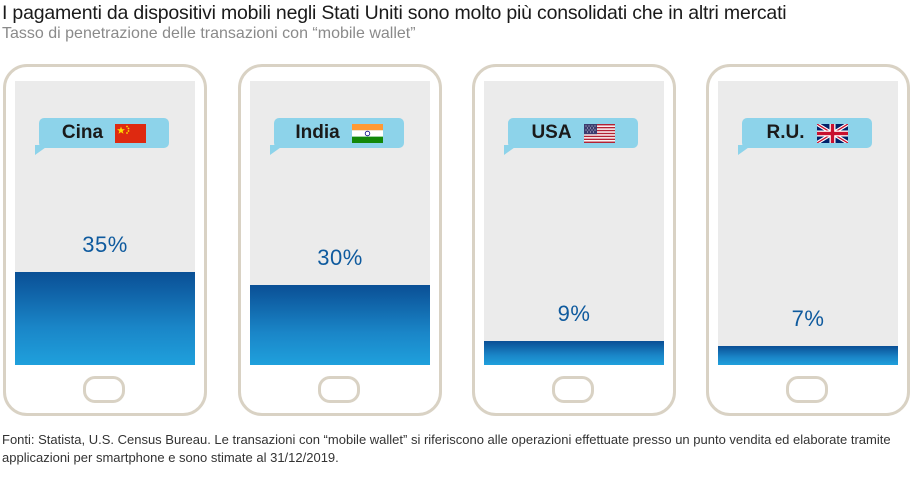  I want to click on phone-screen: 9% USA, so click(574, 223).